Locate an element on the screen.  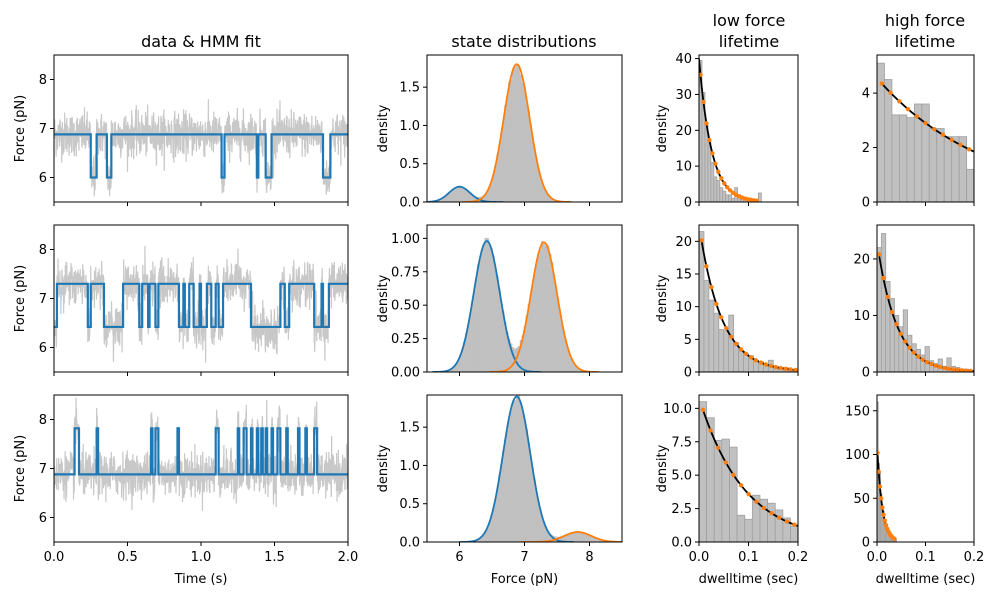
x-tick-label: 0.0 is located at coordinates (877, 557).